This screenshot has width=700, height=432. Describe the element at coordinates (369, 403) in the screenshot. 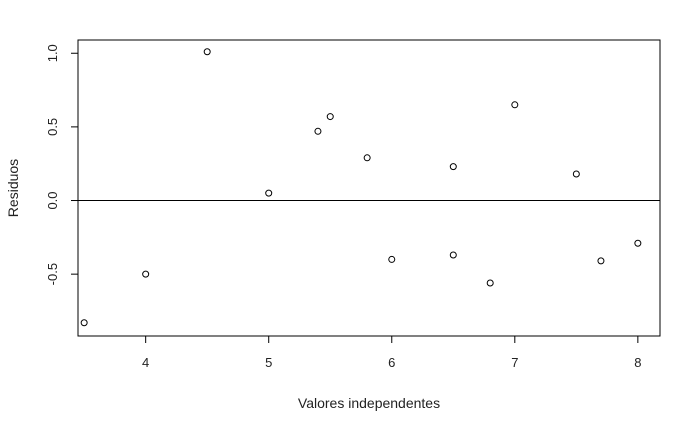

I see `x-axis-label: Valores independentes` at that location.